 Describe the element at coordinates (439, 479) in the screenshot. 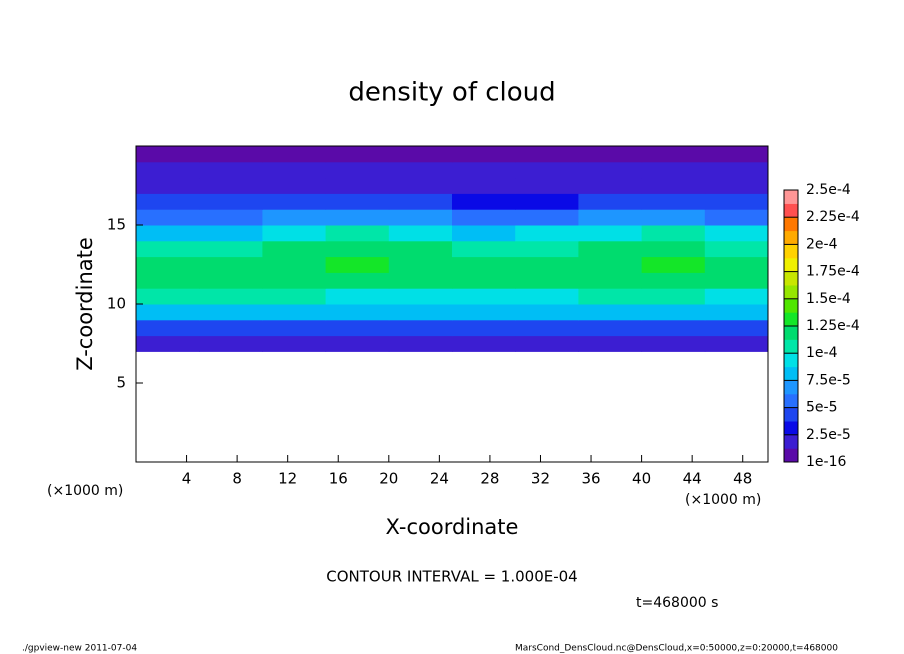

I see `x-tick-label: 24` at that location.